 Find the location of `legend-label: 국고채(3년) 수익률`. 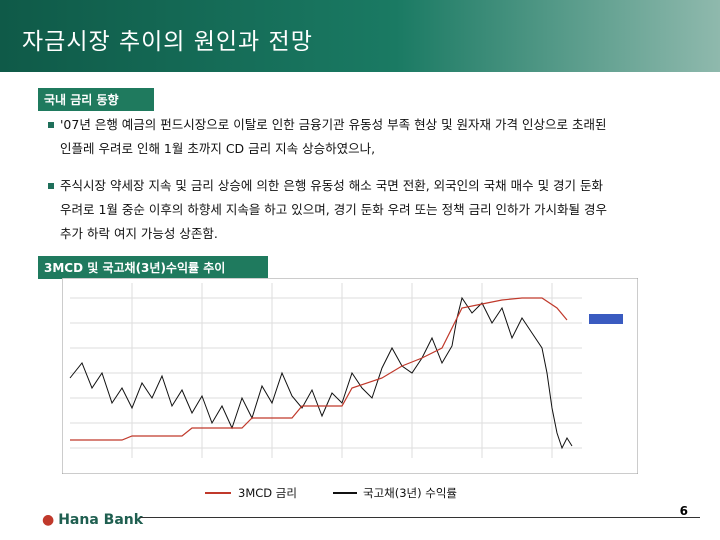

legend-label: 국고채(3년) 수익률 is located at coordinates (410, 493).